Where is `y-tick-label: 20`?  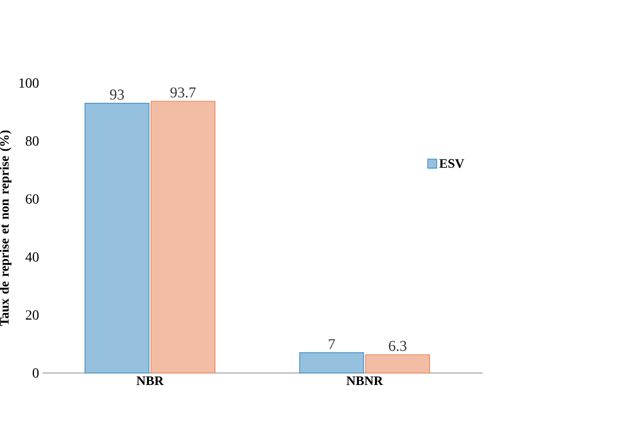 y-tick-label: 20 is located at coordinates (32, 315).